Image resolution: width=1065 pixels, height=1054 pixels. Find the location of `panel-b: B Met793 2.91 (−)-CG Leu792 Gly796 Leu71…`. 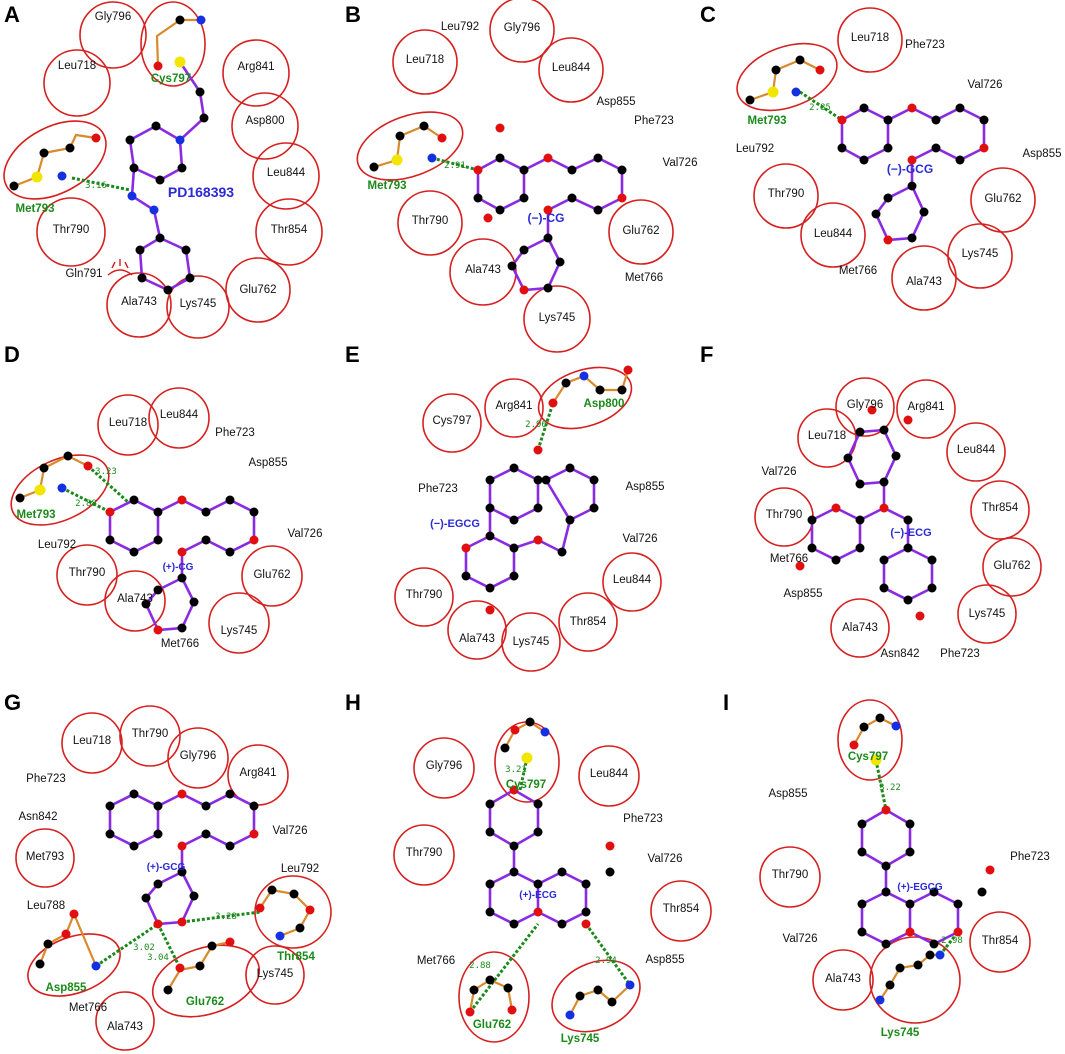

panel-b: B Met793 2.91 (−)-CG Leu792 Gly796 Leu71… is located at coordinates (521, 176).